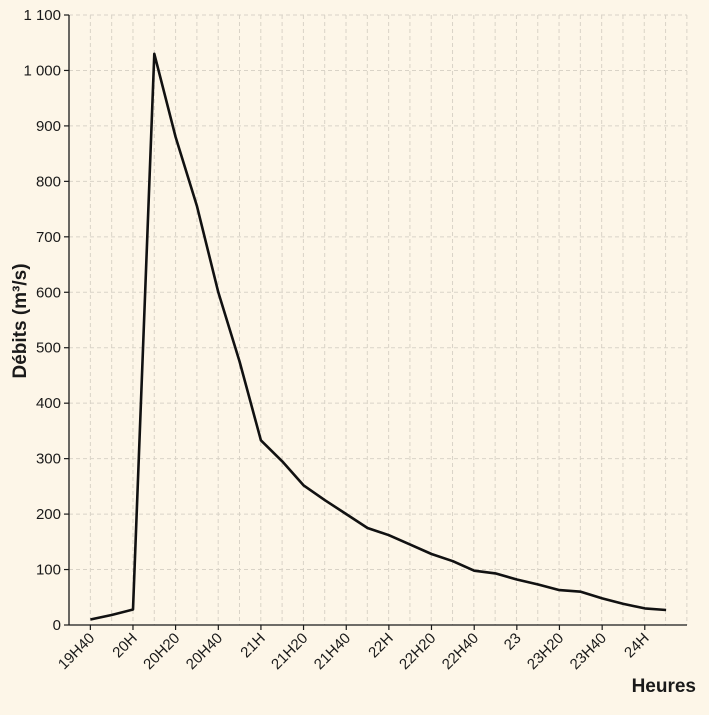 The height and width of the screenshot is (715, 709). I want to click on x-axis-label: Heures, so click(664, 686).